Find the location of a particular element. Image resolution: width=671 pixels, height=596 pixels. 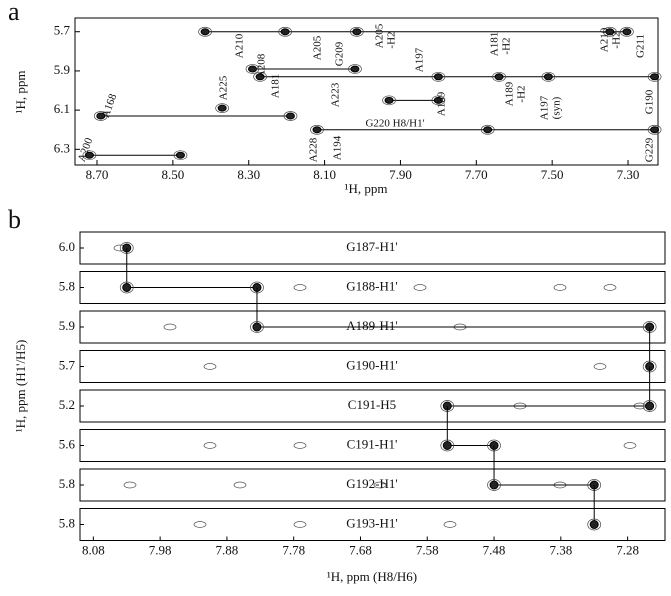

strip-label: A189-H1' is located at coordinates (371, 325).